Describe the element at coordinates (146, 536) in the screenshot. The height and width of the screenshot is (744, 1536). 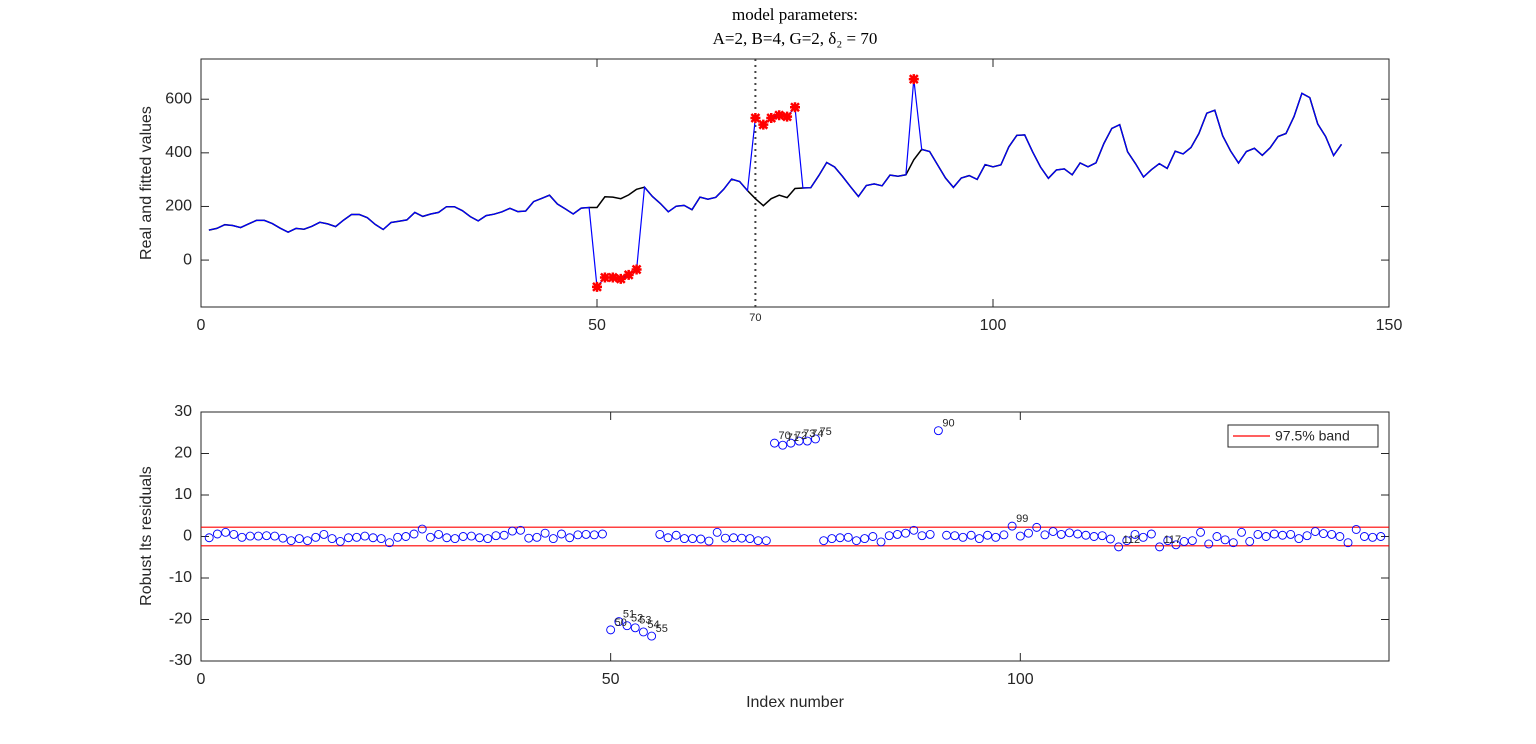
I see `y-axis-label: Robust lts residuals` at that location.